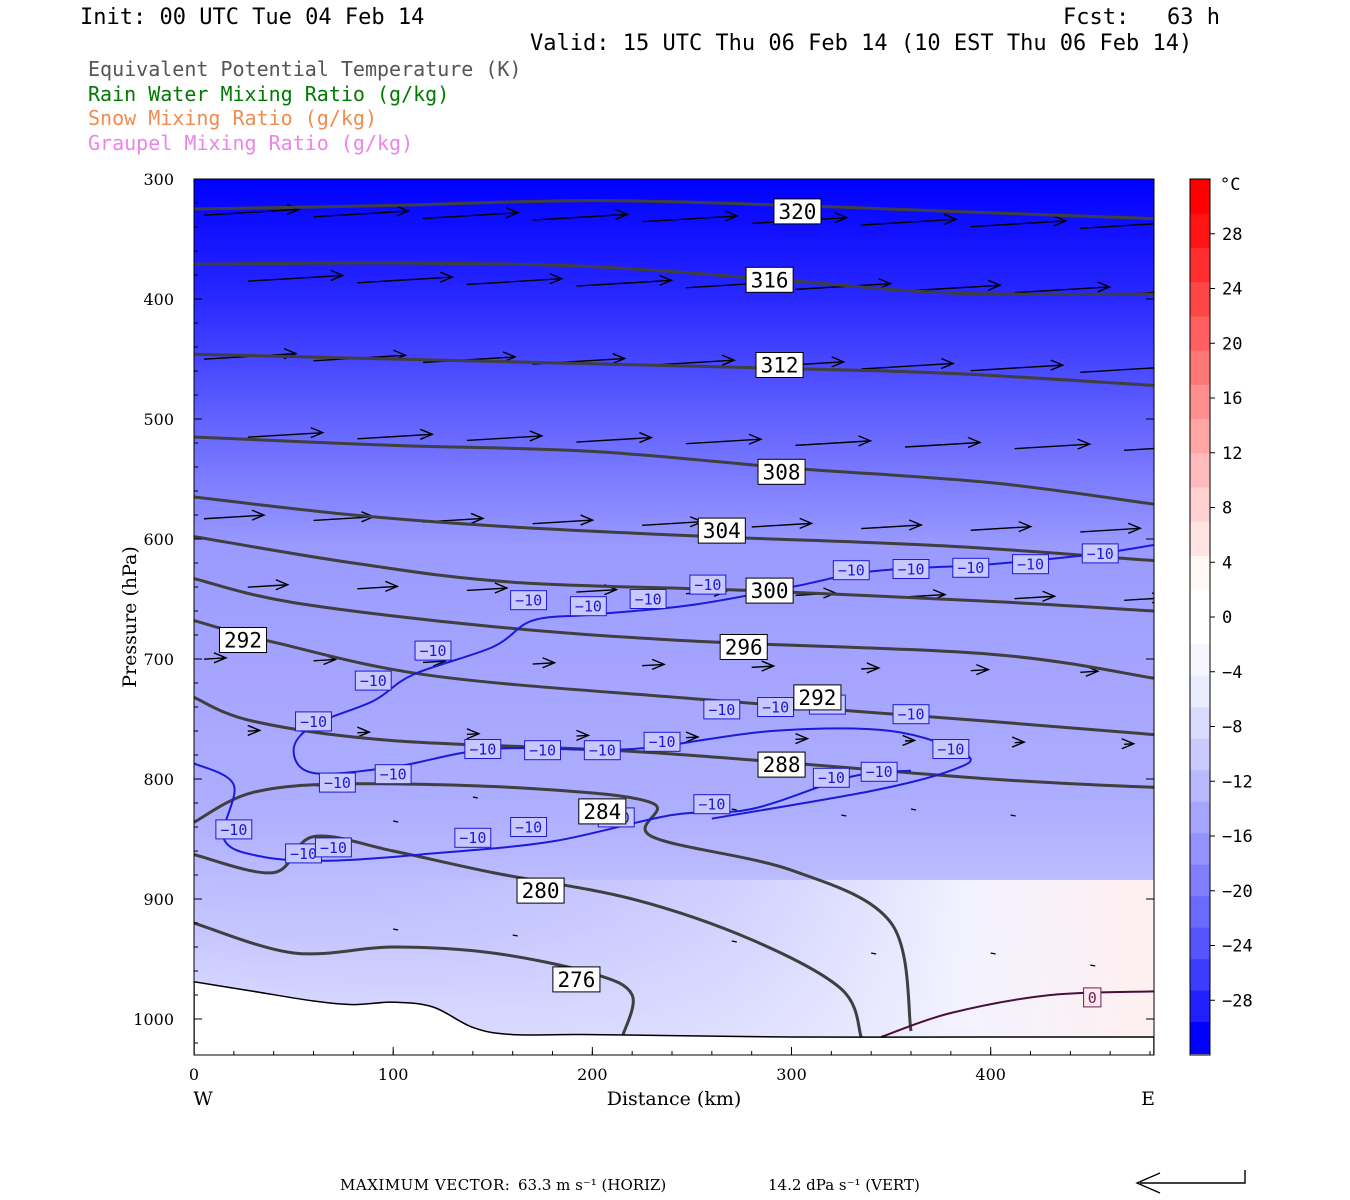 The width and height of the screenshot is (1350, 1200). What do you see at coordinates (1017, 1014) in the screenshot?
I see `isotherm-zero-line` at bounding box center [1017, 1014].